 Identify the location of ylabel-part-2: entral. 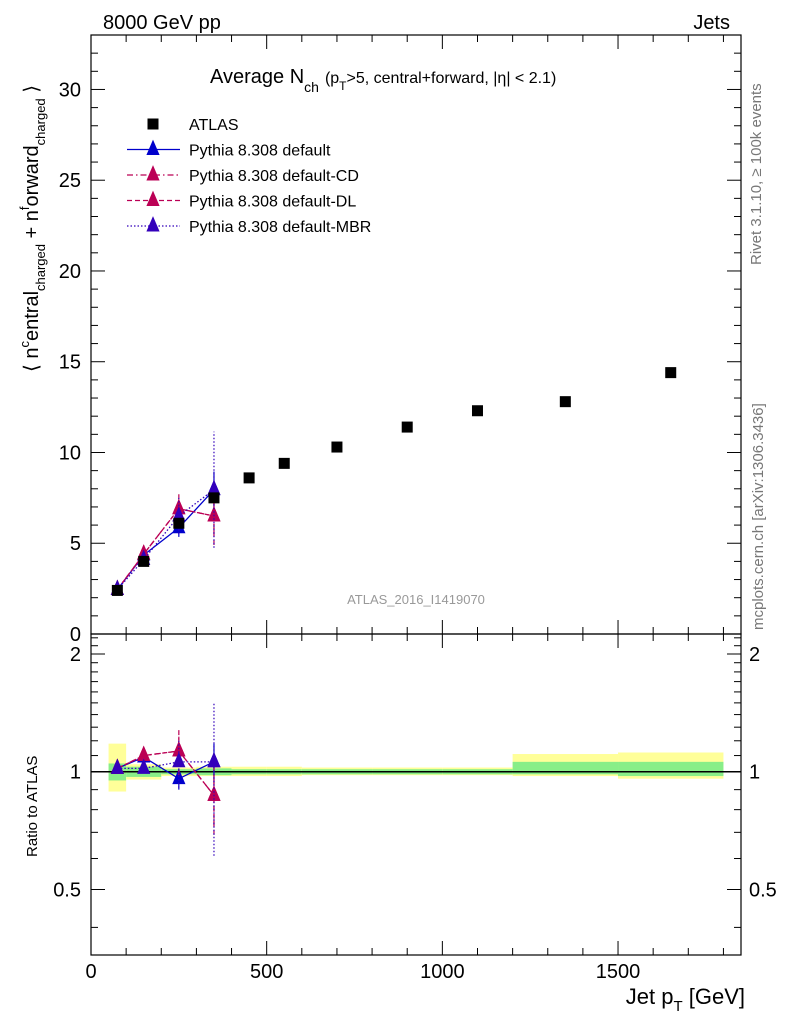
(32, 316).